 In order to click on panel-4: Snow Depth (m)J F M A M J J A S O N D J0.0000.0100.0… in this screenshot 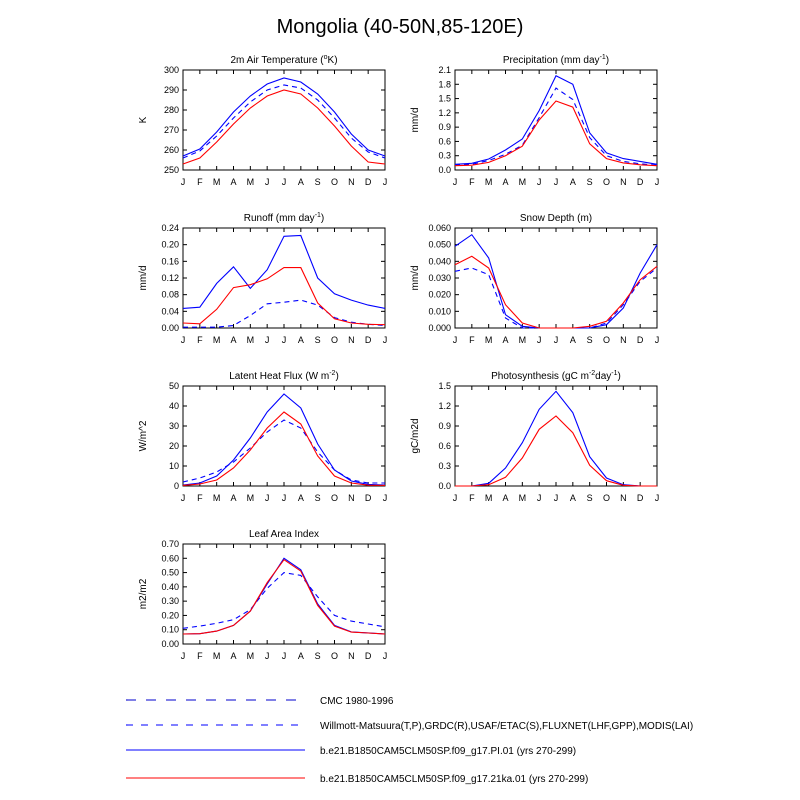, I will do `click(534, 279)`.